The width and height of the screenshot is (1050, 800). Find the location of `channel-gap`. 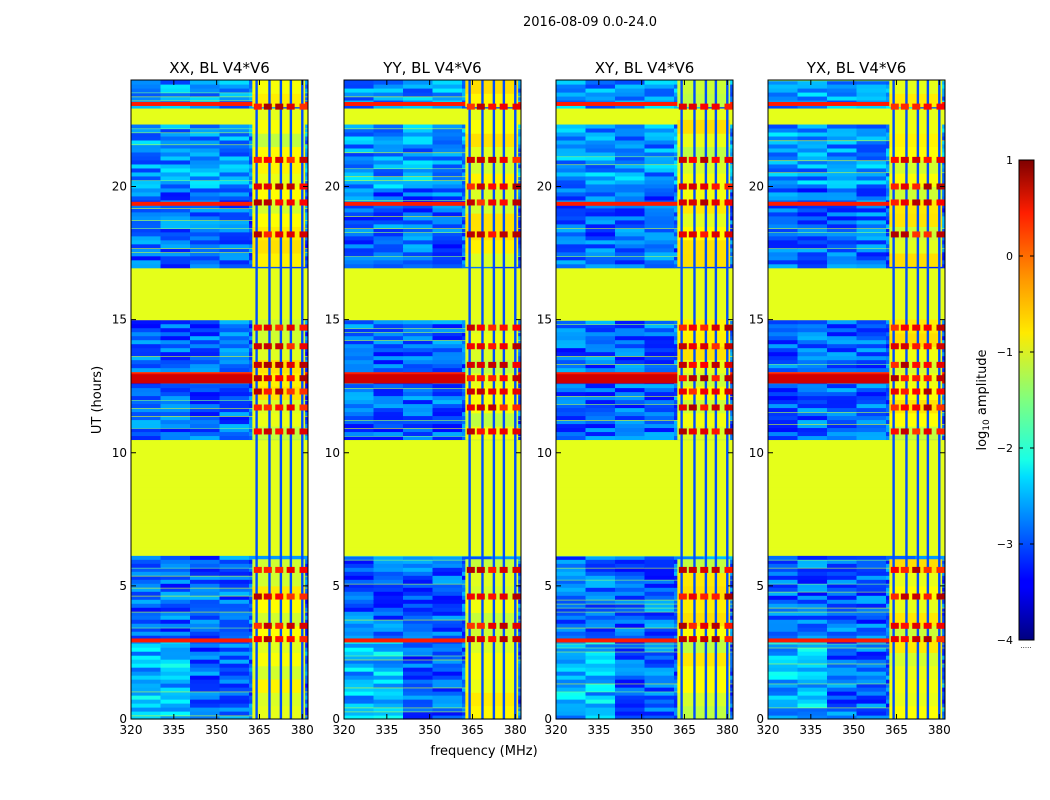

channel-gap is located at coordinates (256, 399).